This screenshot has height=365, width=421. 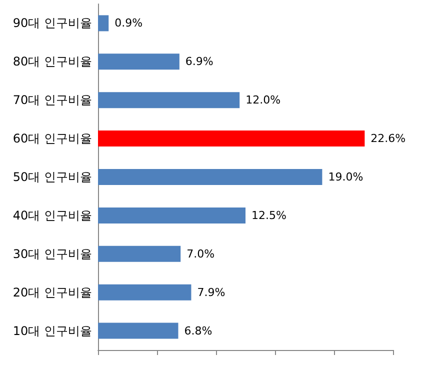 What do you see at coordinates (52, 177) in the screenshot?
I see `y-tick-label: 50대 인구비율` at bounding box center [52, 177].